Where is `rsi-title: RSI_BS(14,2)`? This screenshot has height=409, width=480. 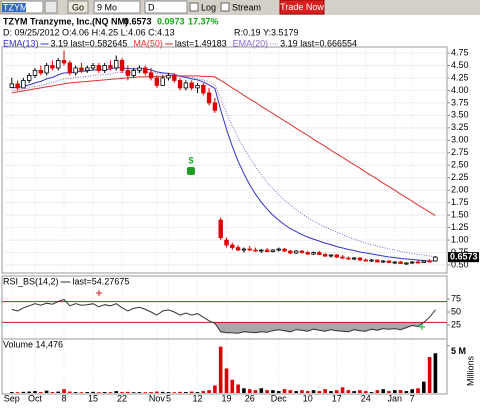
rsi-title: RSI_BS(14,2) is located at coordinates (31, 281).